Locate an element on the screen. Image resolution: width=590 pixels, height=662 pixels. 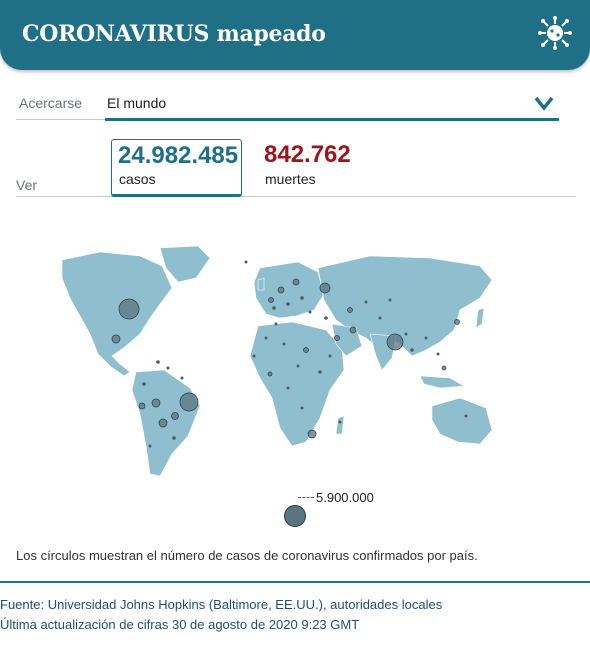
cases-toggle: 24.982.485 casos is located at coordinates (176, 168).